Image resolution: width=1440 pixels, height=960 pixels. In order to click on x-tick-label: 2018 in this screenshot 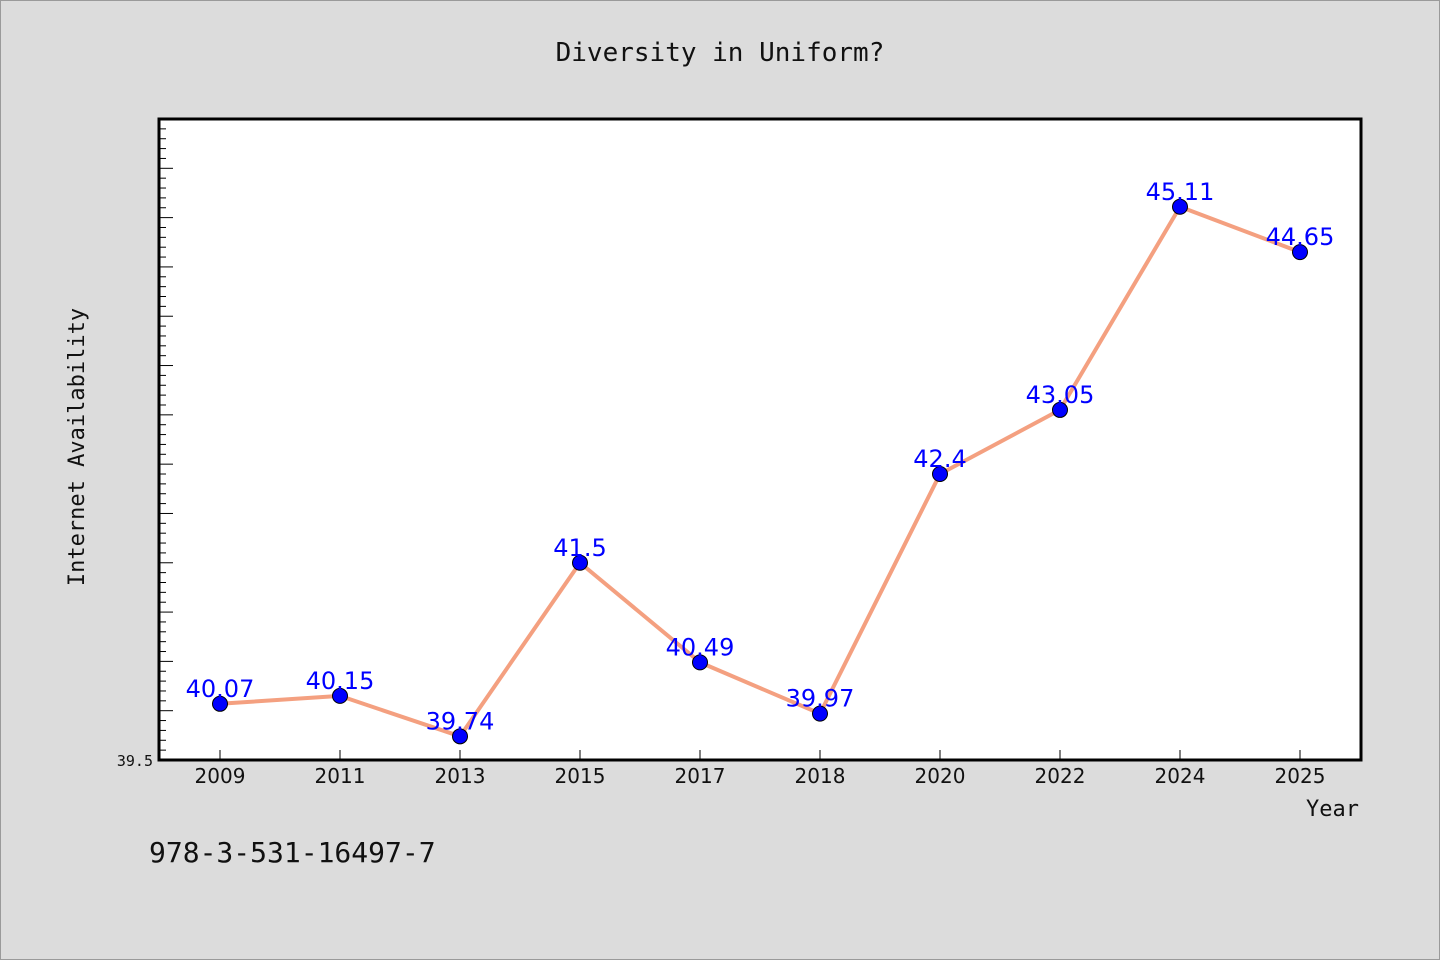, I will do `click(820, 776)`.